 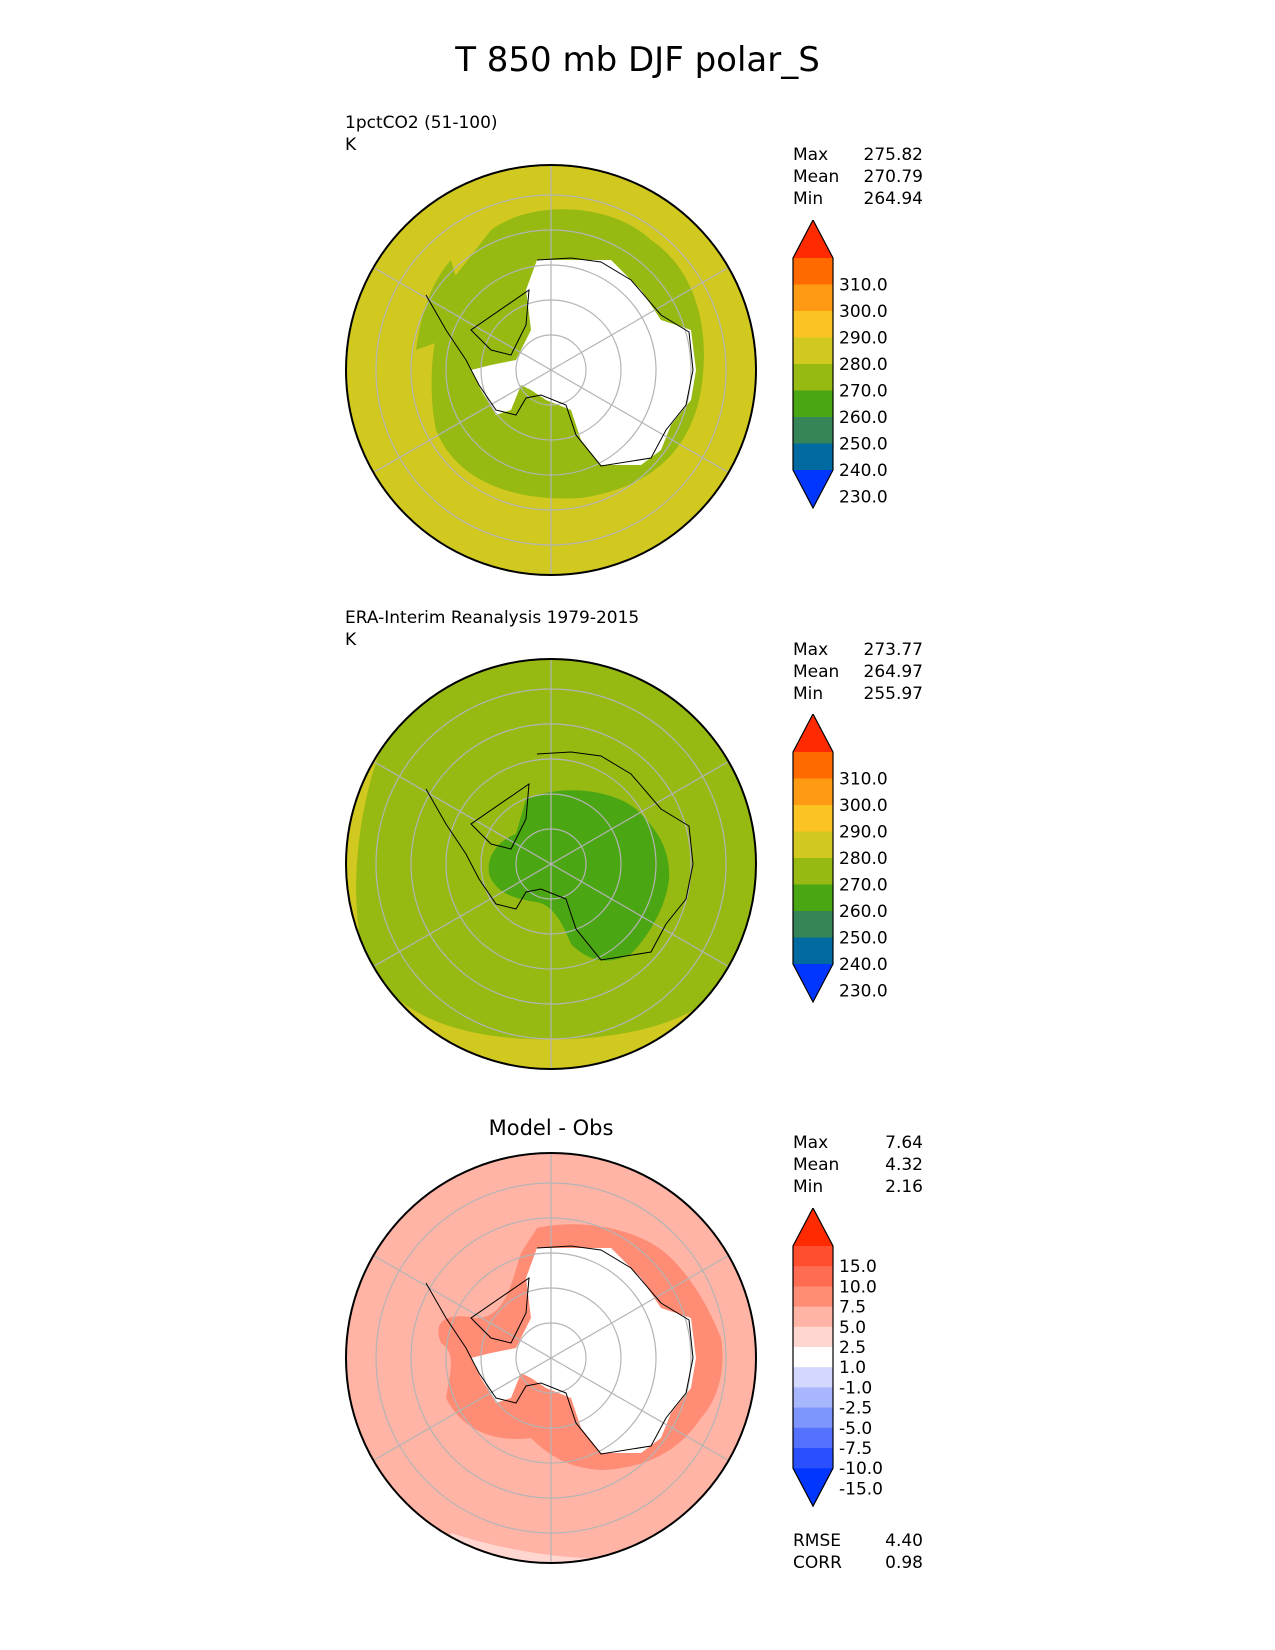 I want to click on panel-2-title: ERA-Interim Reanalysis 1979-2015 K, so click(x=492, y=629).